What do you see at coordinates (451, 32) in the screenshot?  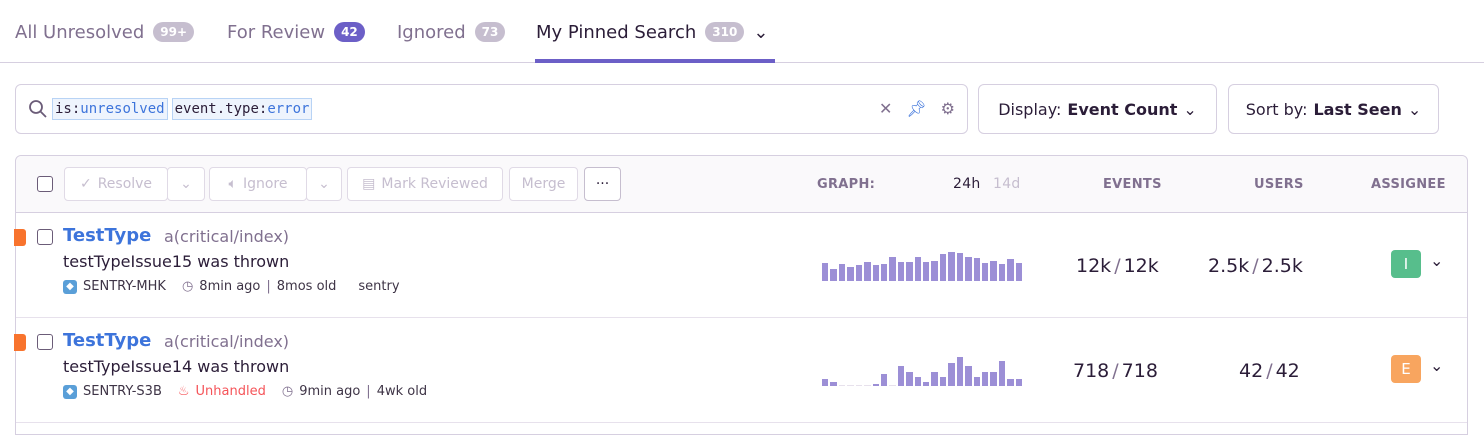 I see `tab-ignored: Ignored 73` at bounding box center [451, 32].